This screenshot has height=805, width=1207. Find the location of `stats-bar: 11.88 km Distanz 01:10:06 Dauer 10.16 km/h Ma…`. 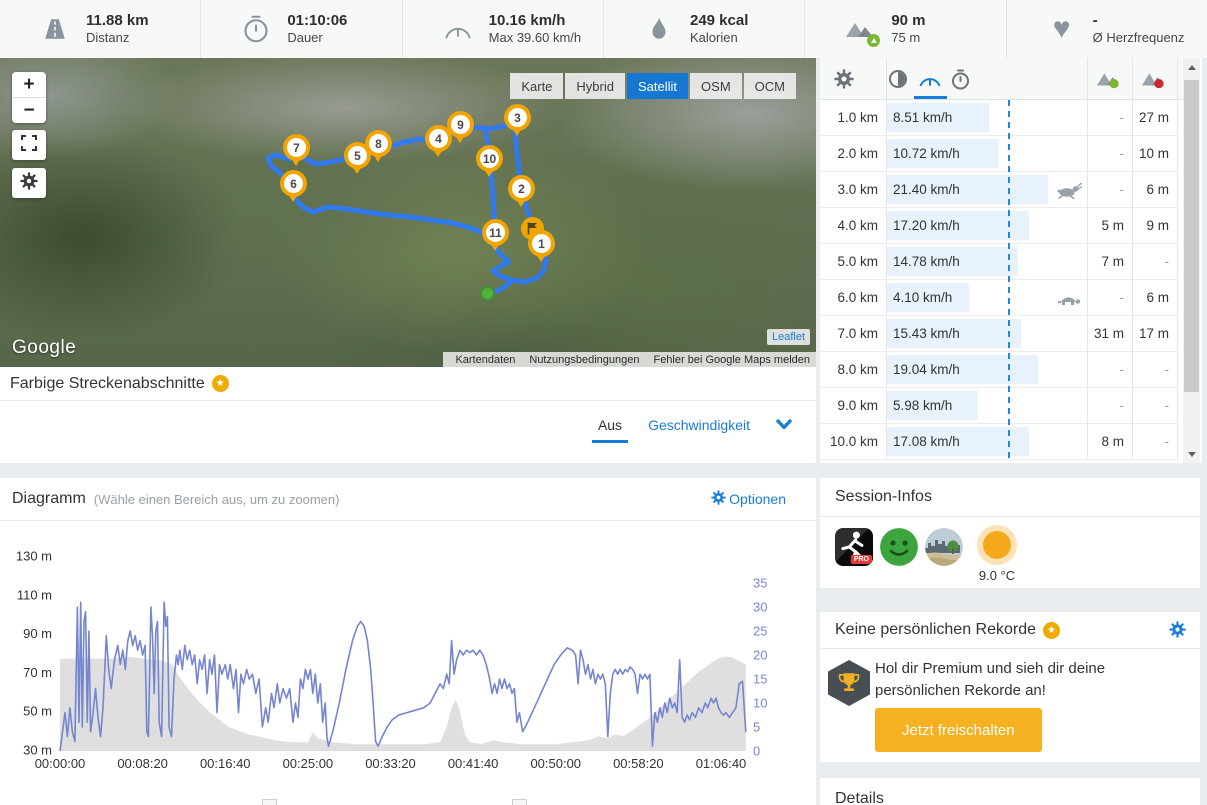

stats-bar: 11.88 km Distanz 01:10:06 Dauer 10.16 km/h Ma… is located at coordinates (603, 29).